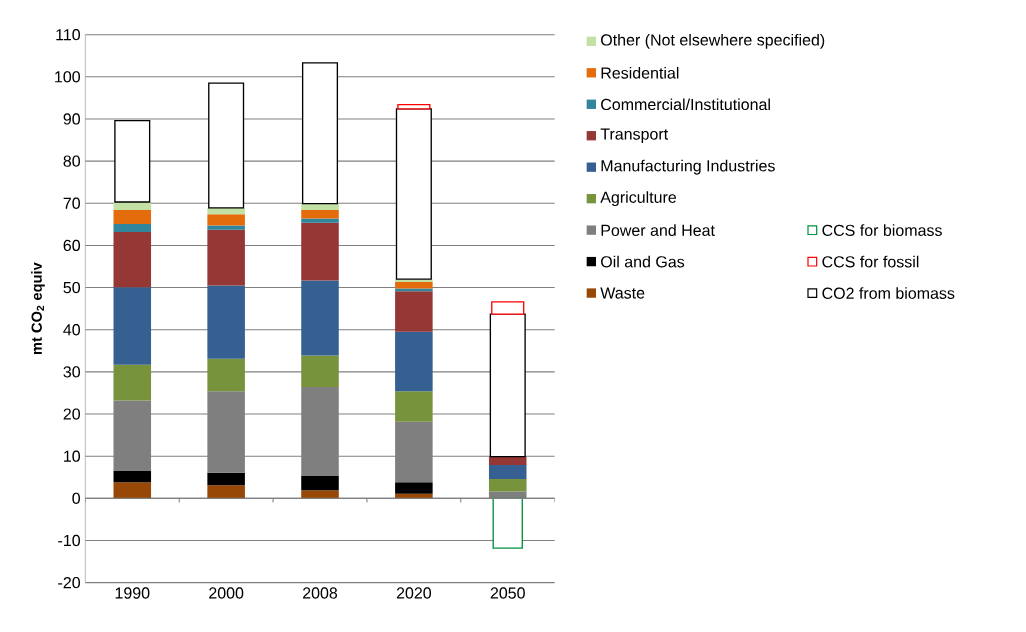 The image size is (1026, 632). Describe the element at coordinates (72, 456) in the screenshot. I see `y-tick-label: 10` at that location.